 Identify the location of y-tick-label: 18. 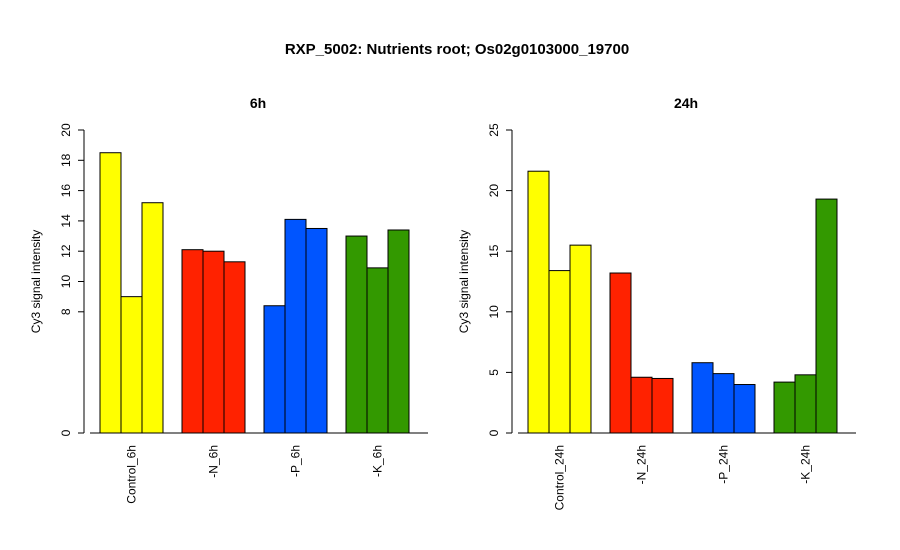
(66, 160).